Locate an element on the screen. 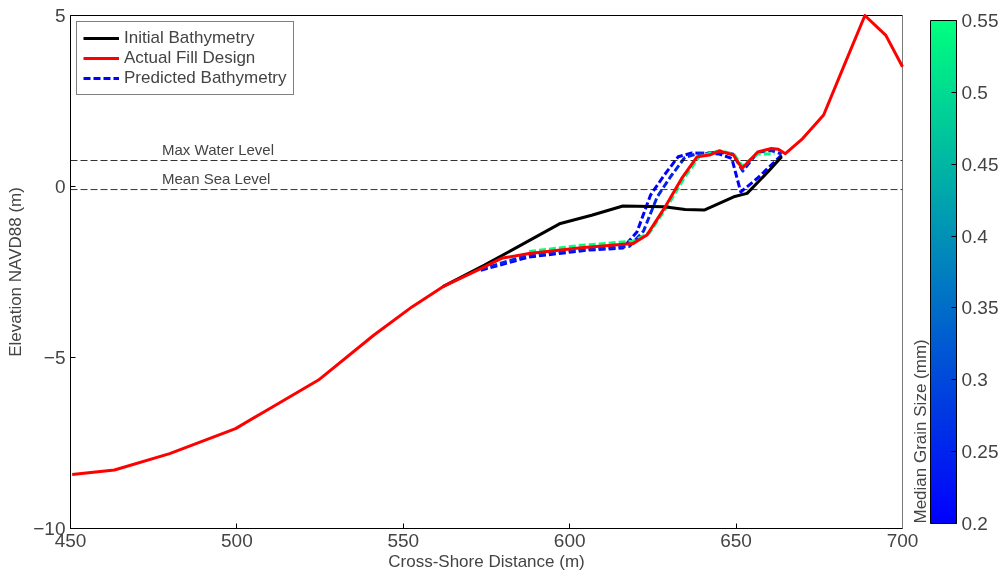  x-tick-label: 700 is located at coordinates (902, 540).